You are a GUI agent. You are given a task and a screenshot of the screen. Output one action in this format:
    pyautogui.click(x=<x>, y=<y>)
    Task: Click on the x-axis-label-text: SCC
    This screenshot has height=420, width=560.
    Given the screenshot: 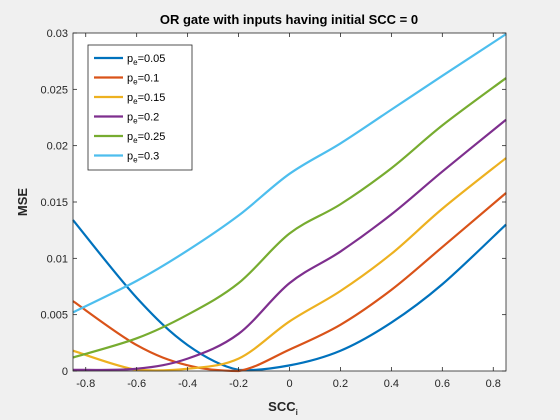 What is the action you would take?
    pyautogui.click(x=282, y=406)
    